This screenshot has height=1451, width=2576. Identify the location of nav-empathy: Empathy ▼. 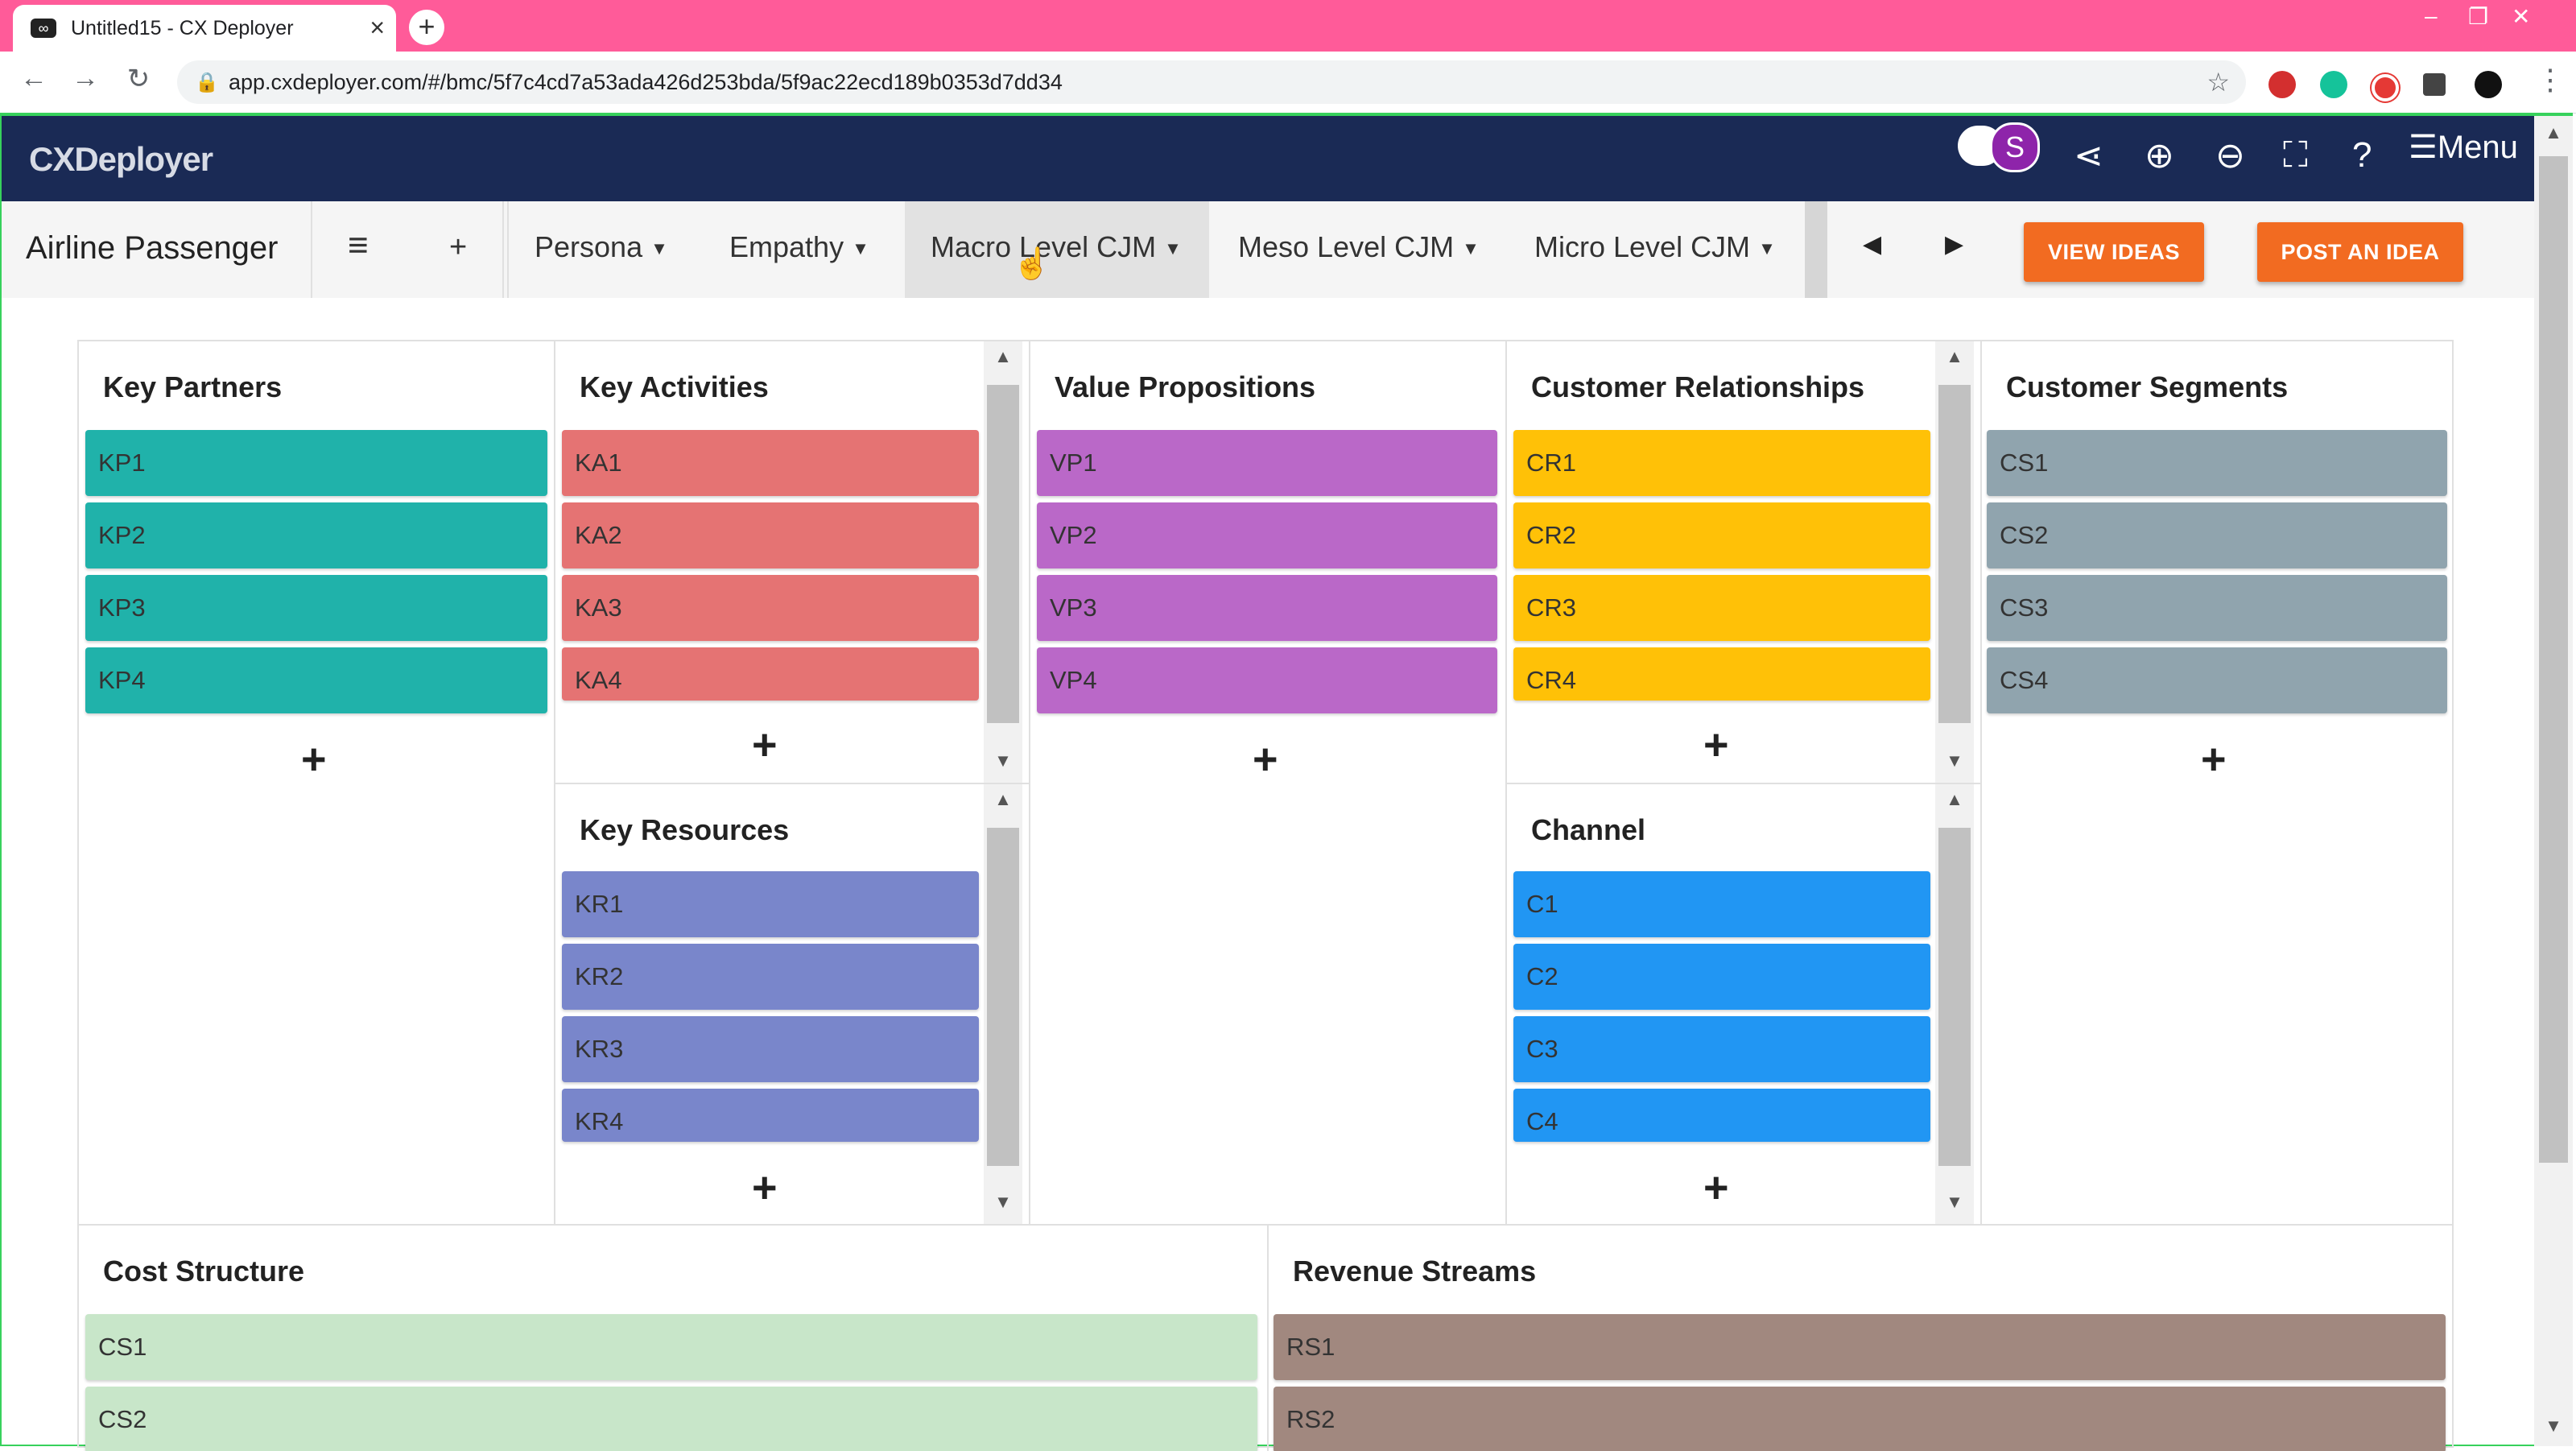
(799, 247).